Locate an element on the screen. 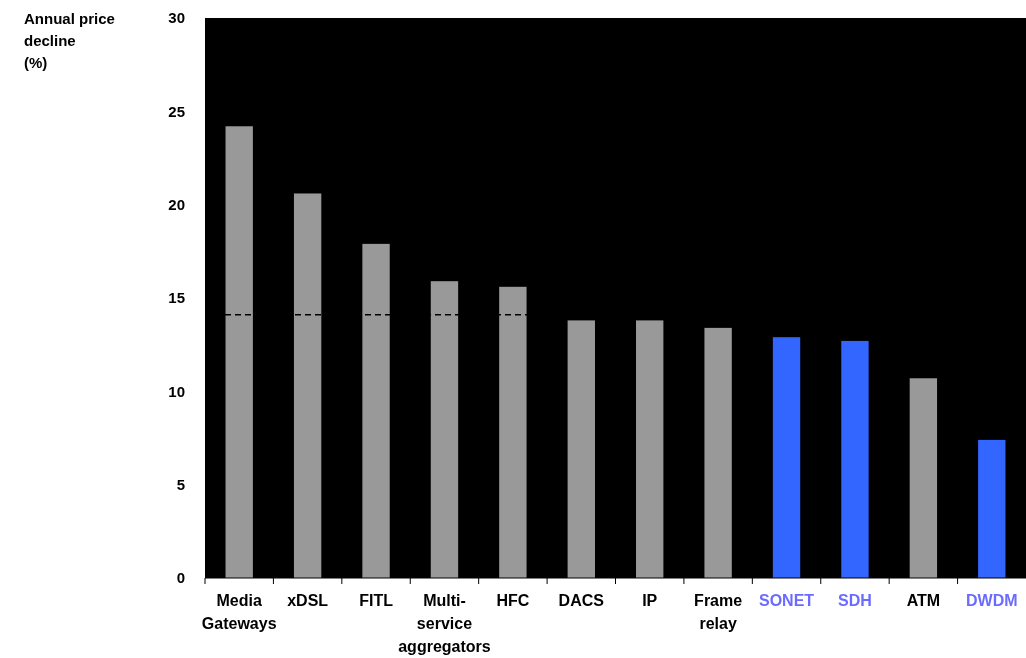  x-tick-label: Media Gateways is located at coordinates (239, 612).